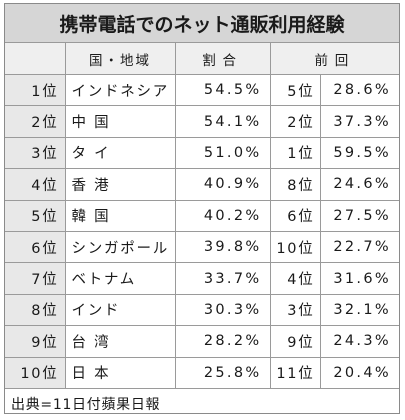  Describe the element at coordinates (222, 310) in the screenshot. I see `ratio-cell: 30.3%` at that location.